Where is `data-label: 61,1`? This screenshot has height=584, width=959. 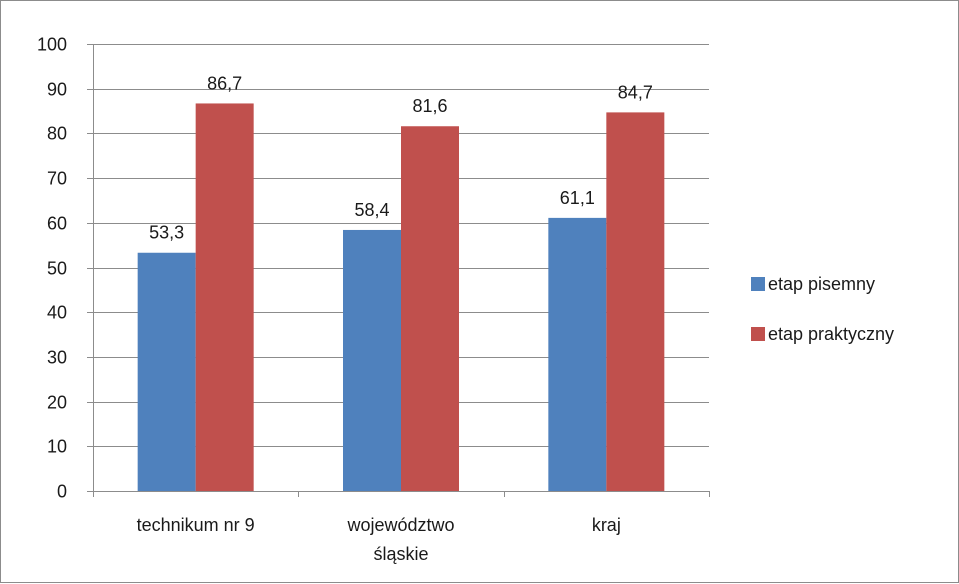 data-label: 61,1 is located at coordinates (577, 198).